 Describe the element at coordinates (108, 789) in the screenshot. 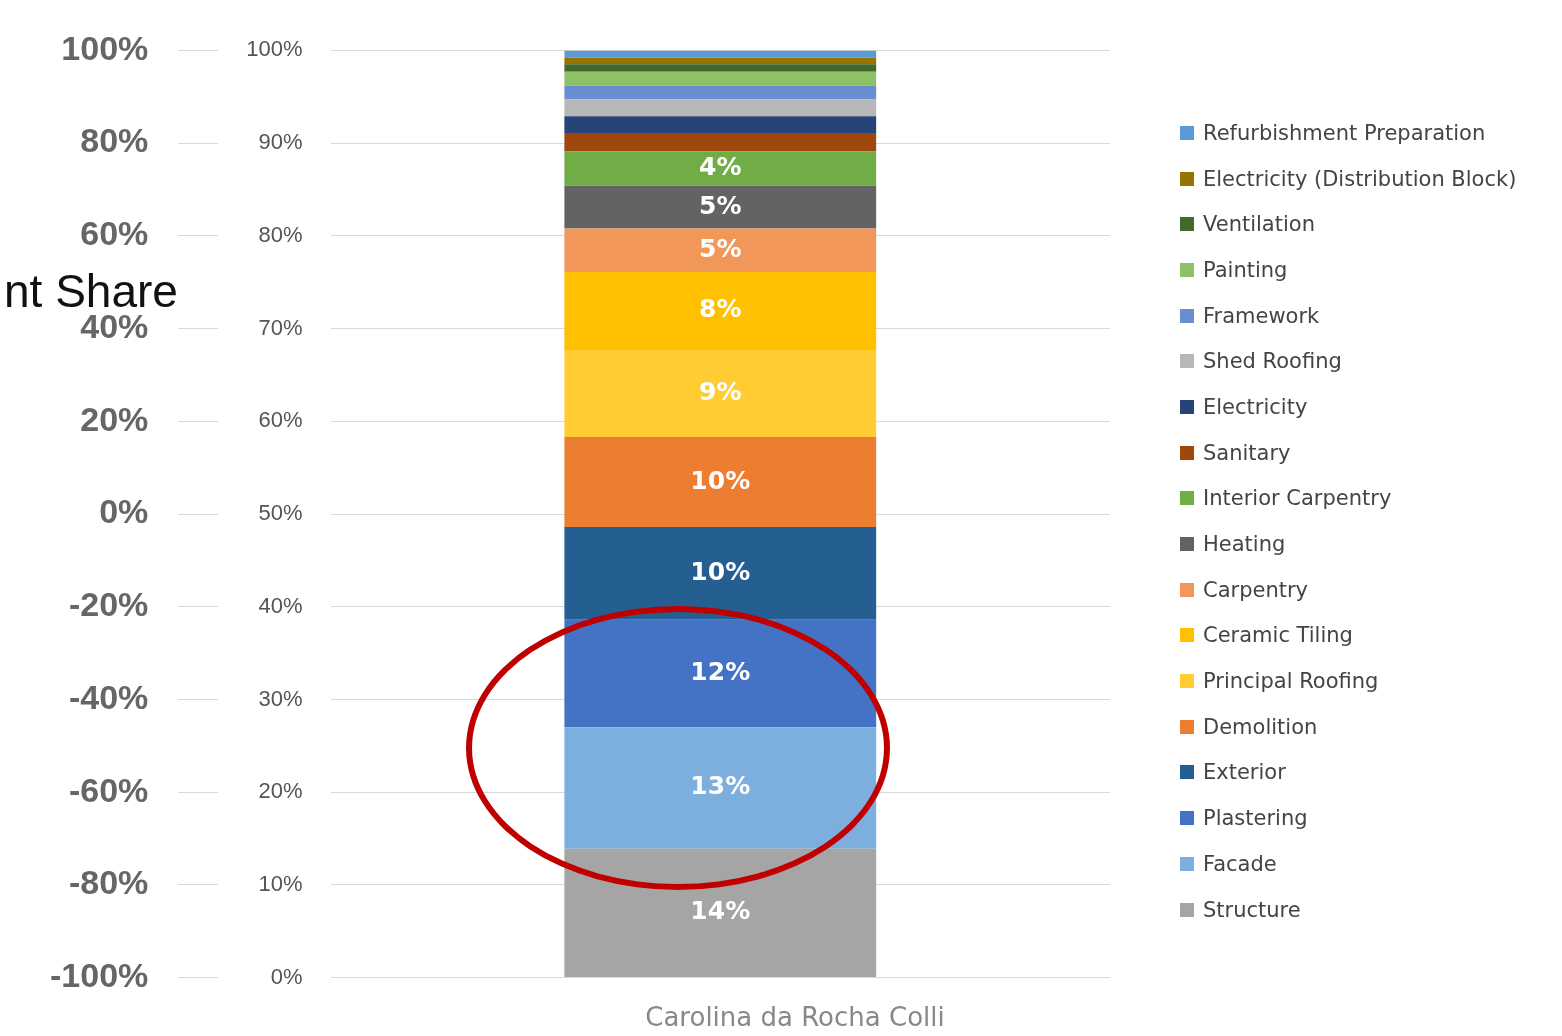

I see `y2-tick-label: -60%` at that location.